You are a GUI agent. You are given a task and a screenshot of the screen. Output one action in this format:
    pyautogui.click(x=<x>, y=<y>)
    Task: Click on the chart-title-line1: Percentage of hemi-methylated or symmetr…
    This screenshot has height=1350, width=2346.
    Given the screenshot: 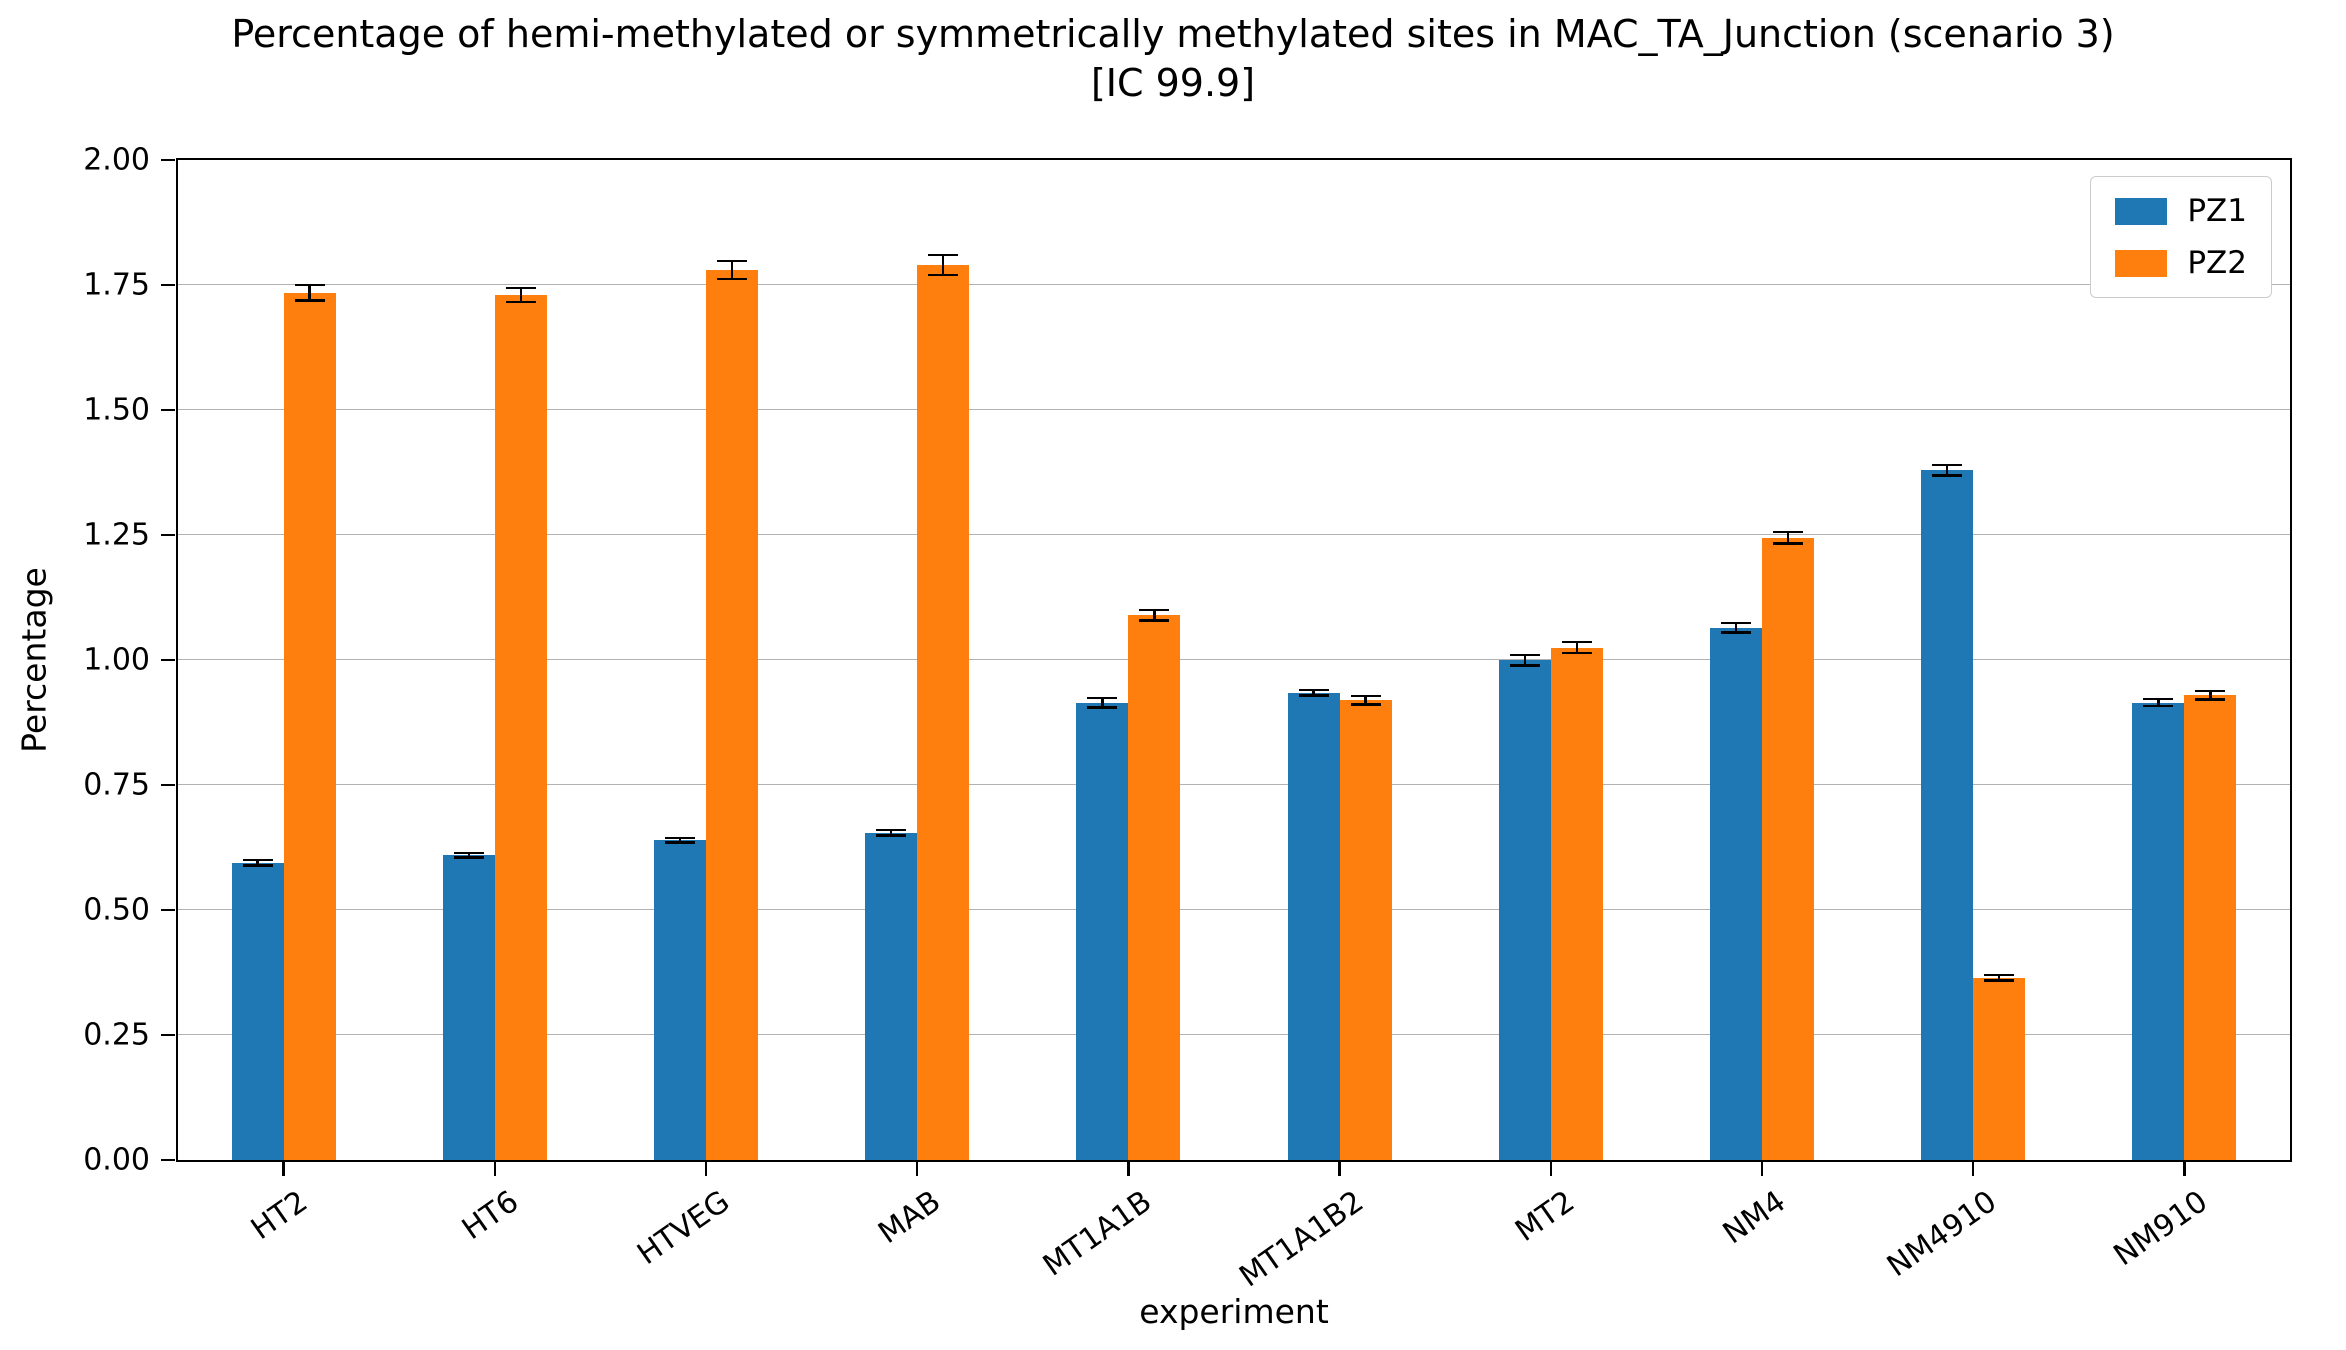 What is the action you would take?
    pyautogui.click(x=1173, y=34)
    